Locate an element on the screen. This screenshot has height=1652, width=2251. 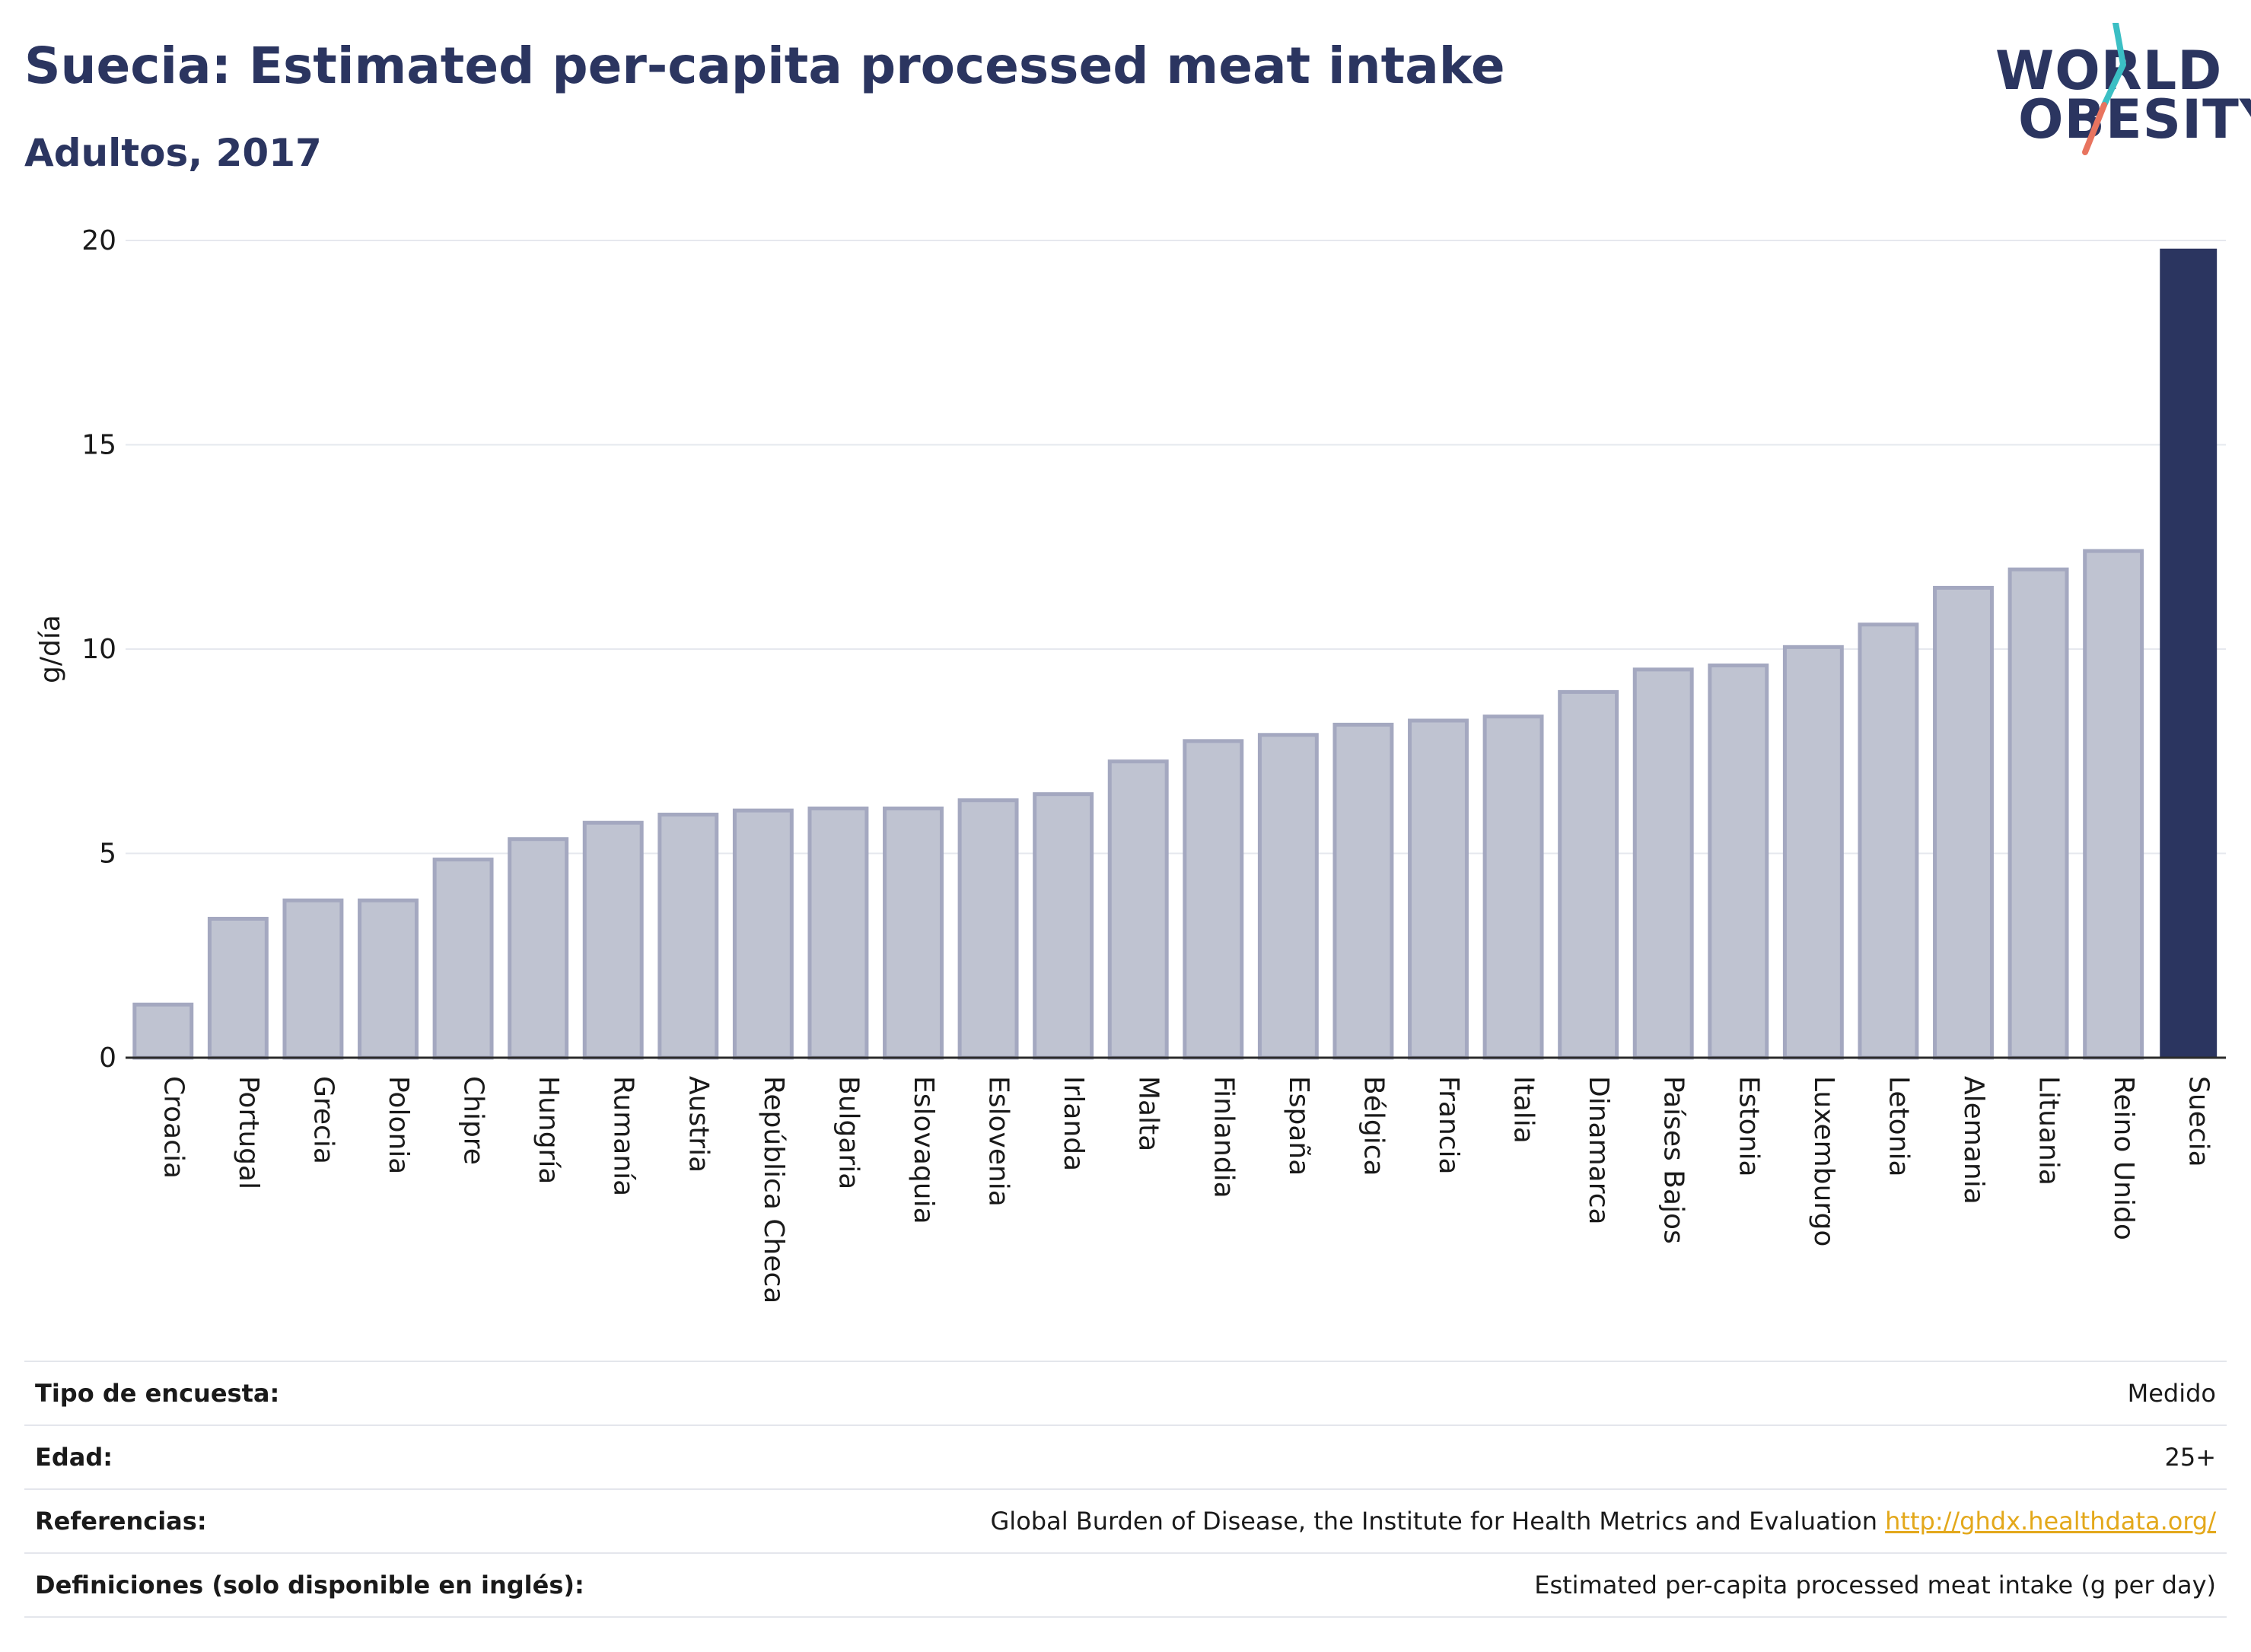
y-tick-label: 0 is located at coordinates (107, 1058).